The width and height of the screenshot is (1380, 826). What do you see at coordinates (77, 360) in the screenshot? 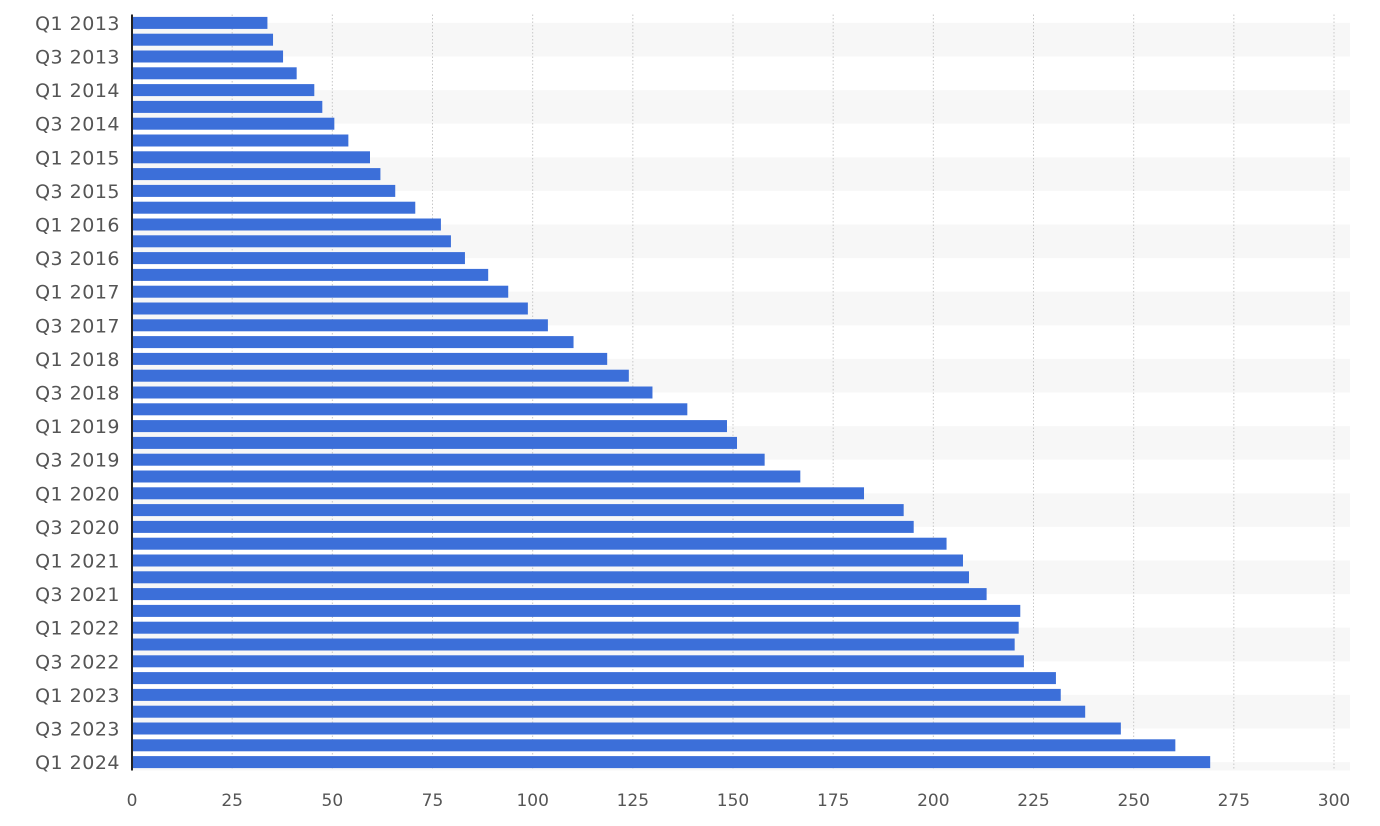
I see `y-tick-label: Q1 2018` at bounding box center [77, 360].